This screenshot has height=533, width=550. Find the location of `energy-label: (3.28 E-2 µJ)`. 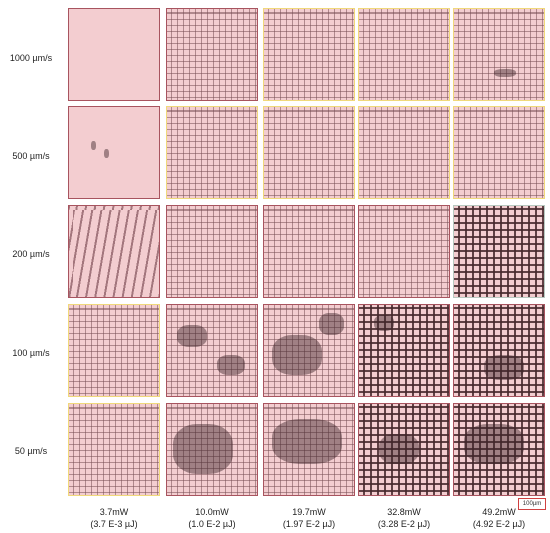

energy-label: (3.28 E-2 µJ) is located at coordinates (404, 524).